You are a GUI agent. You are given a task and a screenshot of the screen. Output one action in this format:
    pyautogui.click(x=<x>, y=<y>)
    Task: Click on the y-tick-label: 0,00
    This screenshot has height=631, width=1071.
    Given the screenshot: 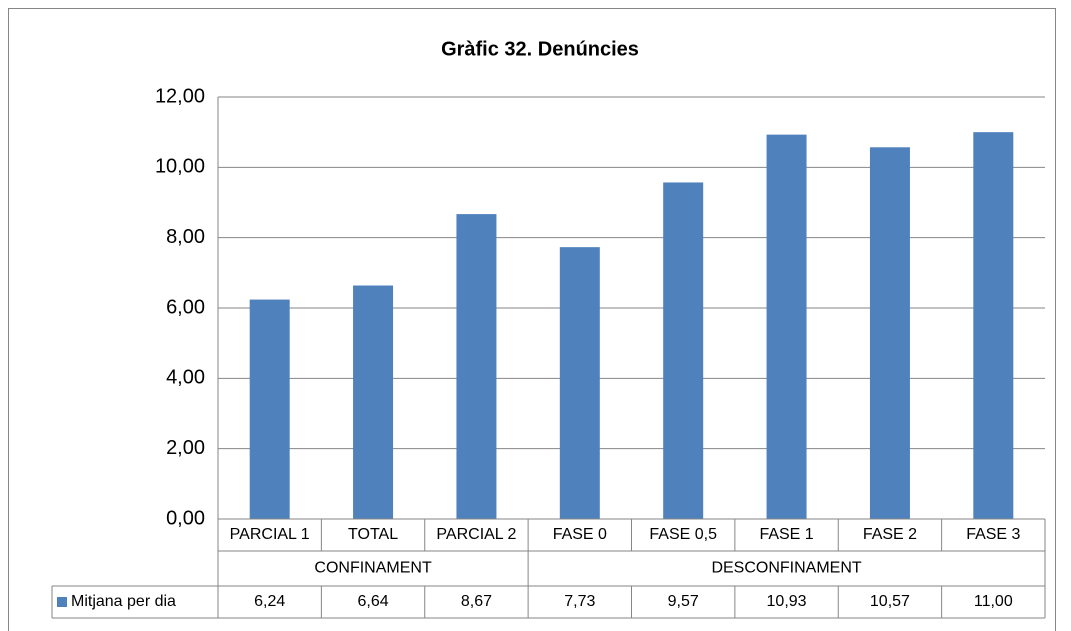 What is the action you would take?
    pyautogui.click(x=185, y=518)
    